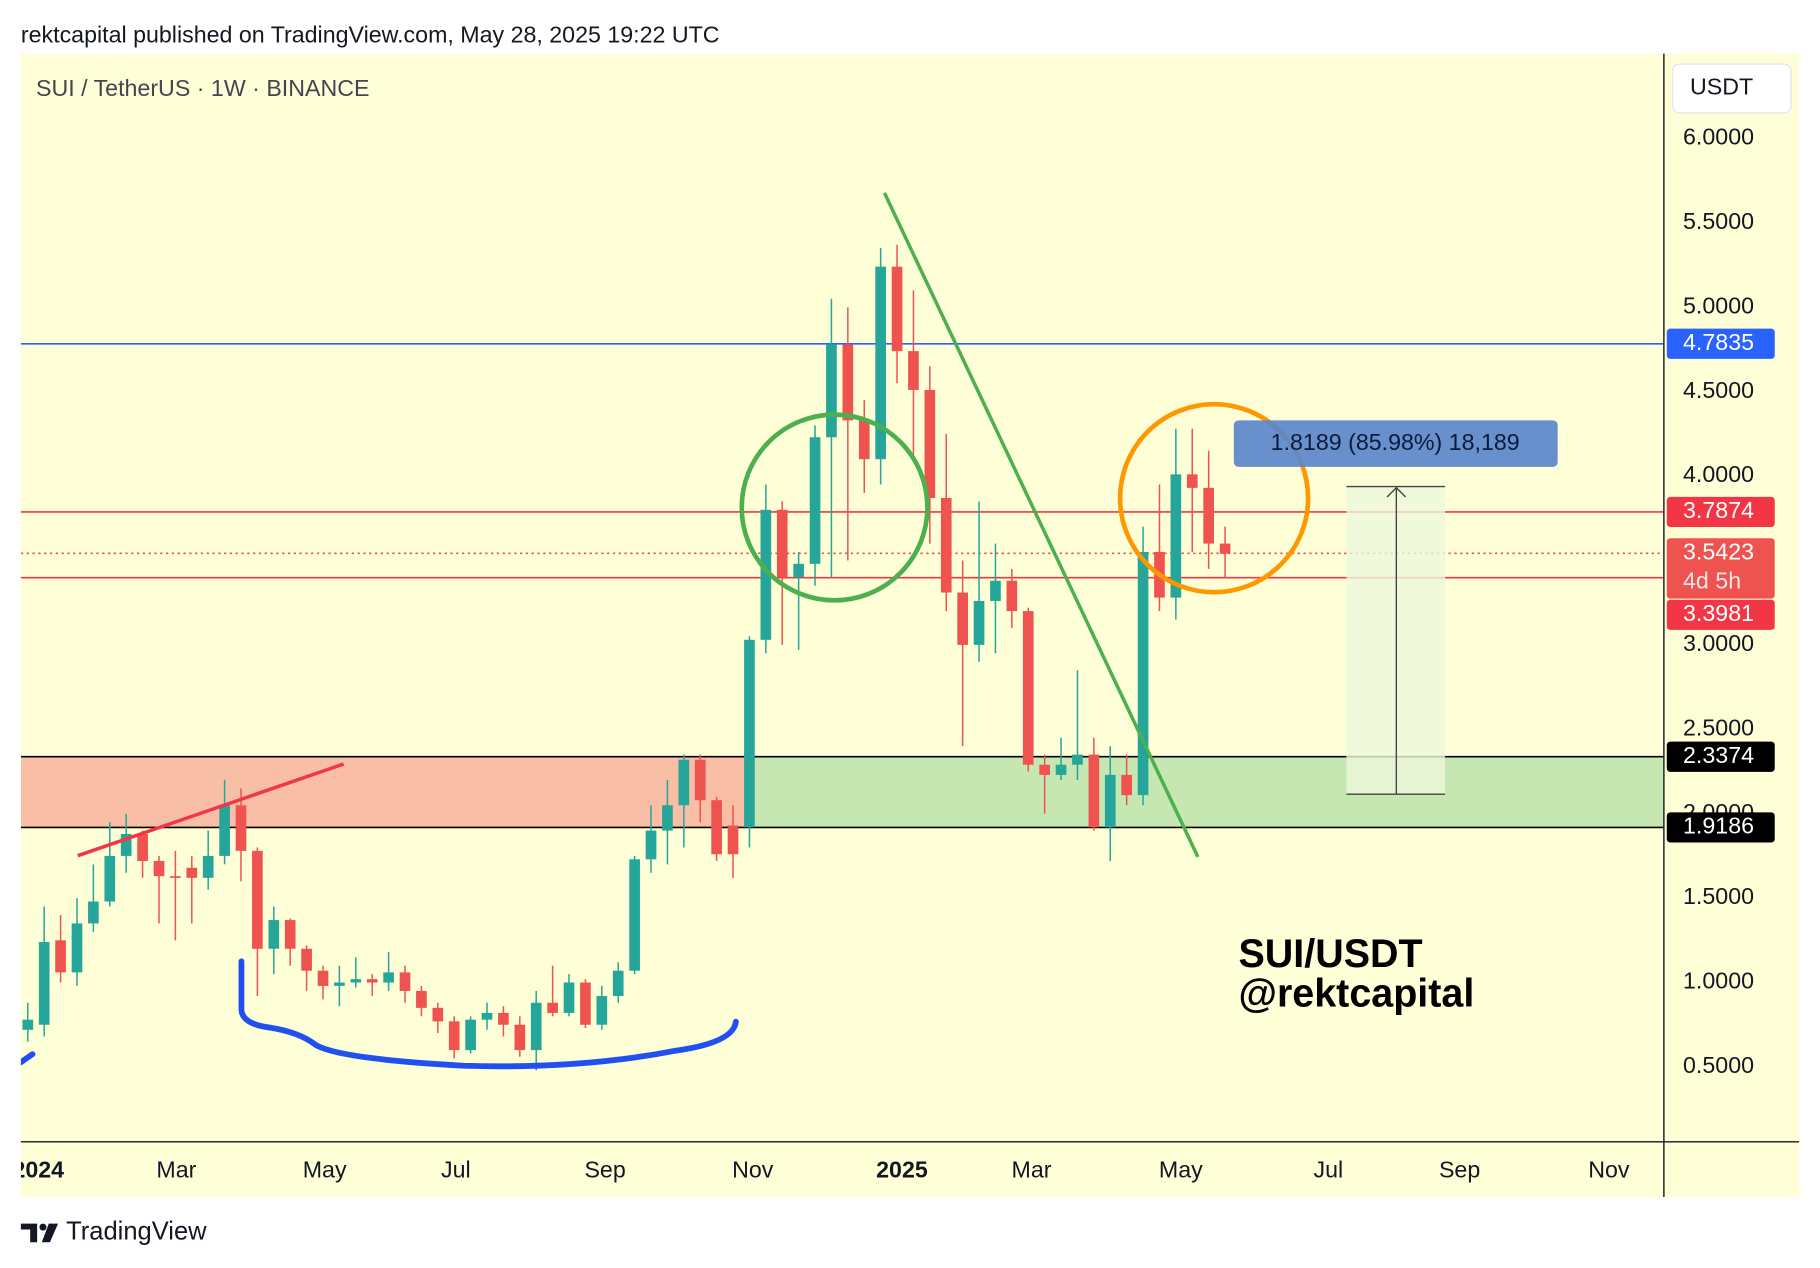 This screenshot has width=1820, height=1268. What do you see at coordinates (211, 810) in the screenshot?
I see `red-trendline` at bounding box center [211, 810].